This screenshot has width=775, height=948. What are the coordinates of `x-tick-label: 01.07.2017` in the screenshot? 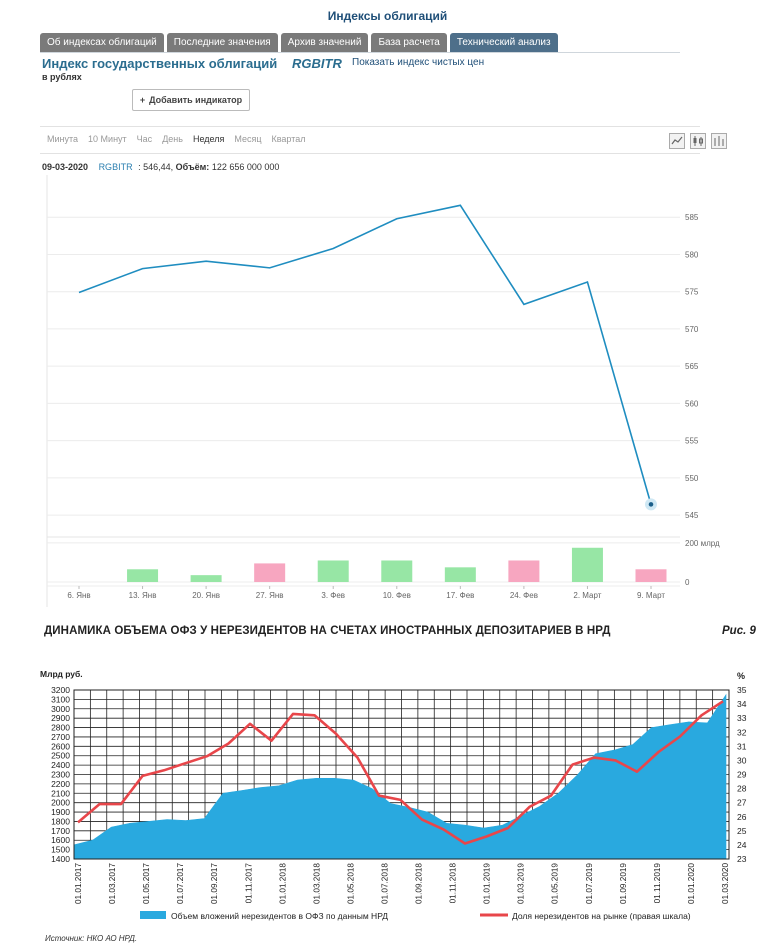 It's located at (180, 883).